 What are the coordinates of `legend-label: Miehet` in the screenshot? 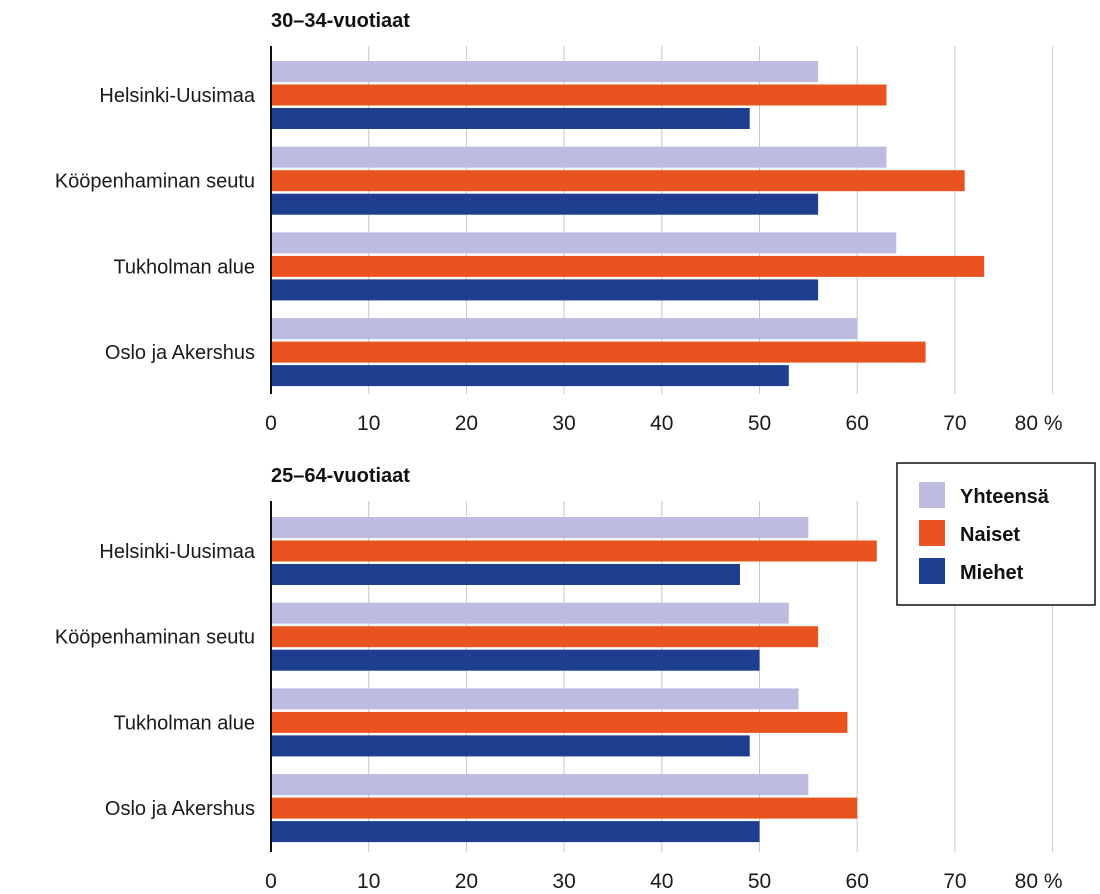 It's located at (992, 573).